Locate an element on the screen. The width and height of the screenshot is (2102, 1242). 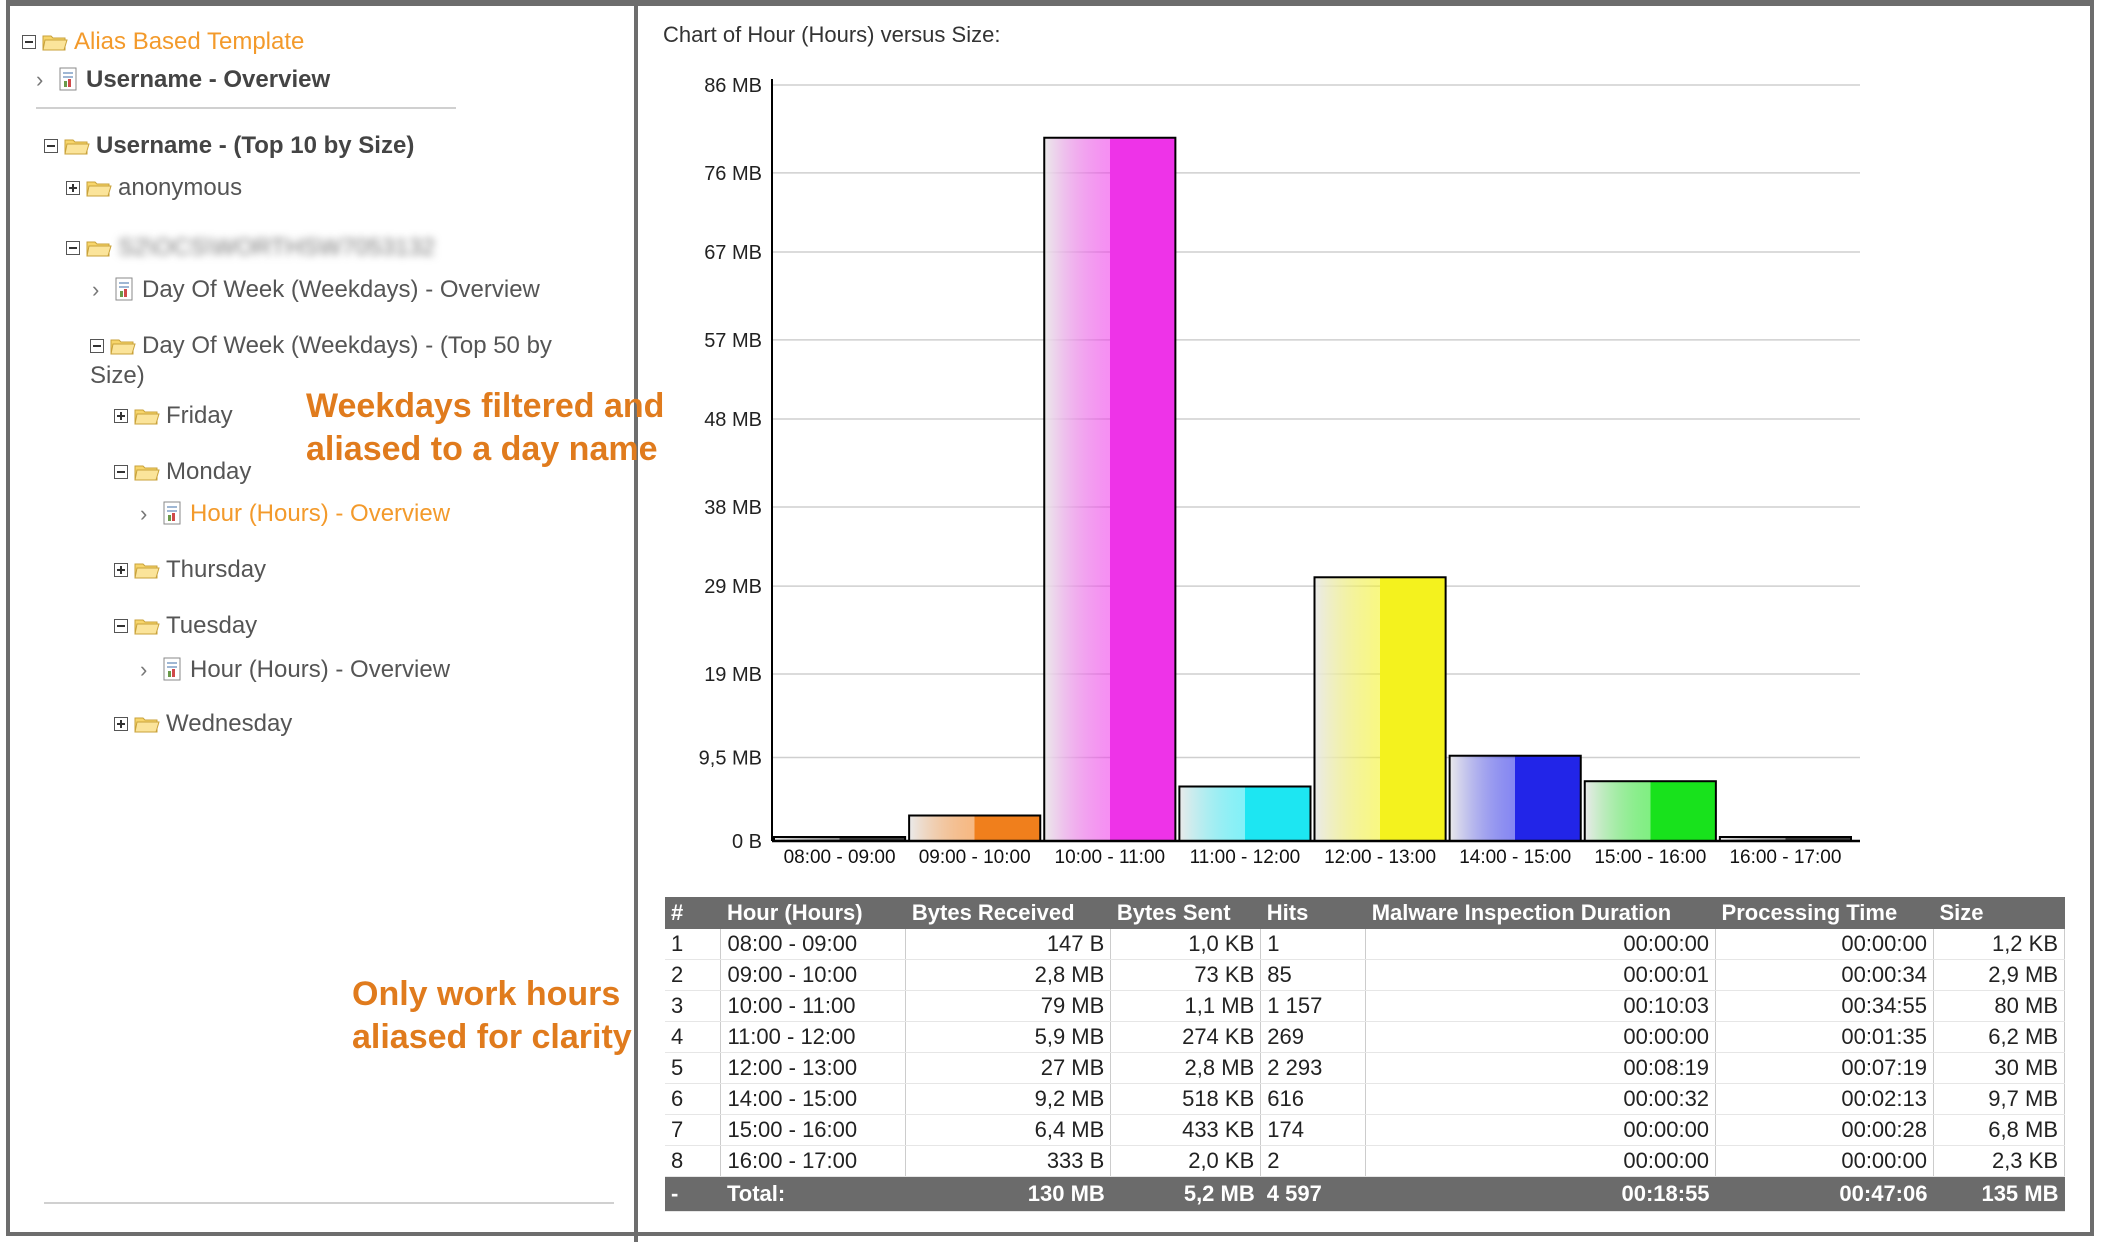
tree-node-monday: Monday is located at coordinates (182, 472).